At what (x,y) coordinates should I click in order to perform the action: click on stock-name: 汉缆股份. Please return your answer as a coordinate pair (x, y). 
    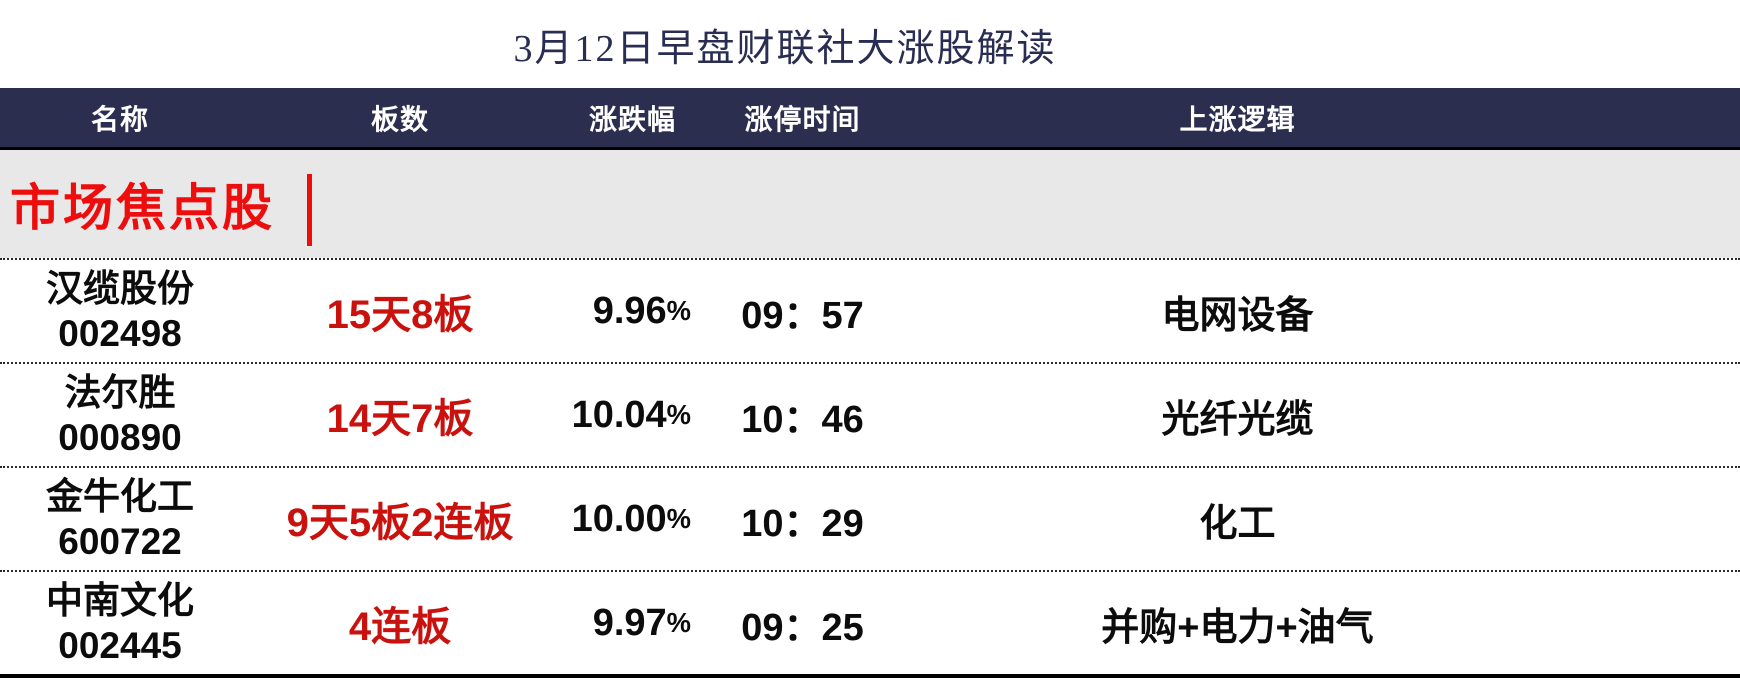
    Looking at the image, I should click on (120, 288).